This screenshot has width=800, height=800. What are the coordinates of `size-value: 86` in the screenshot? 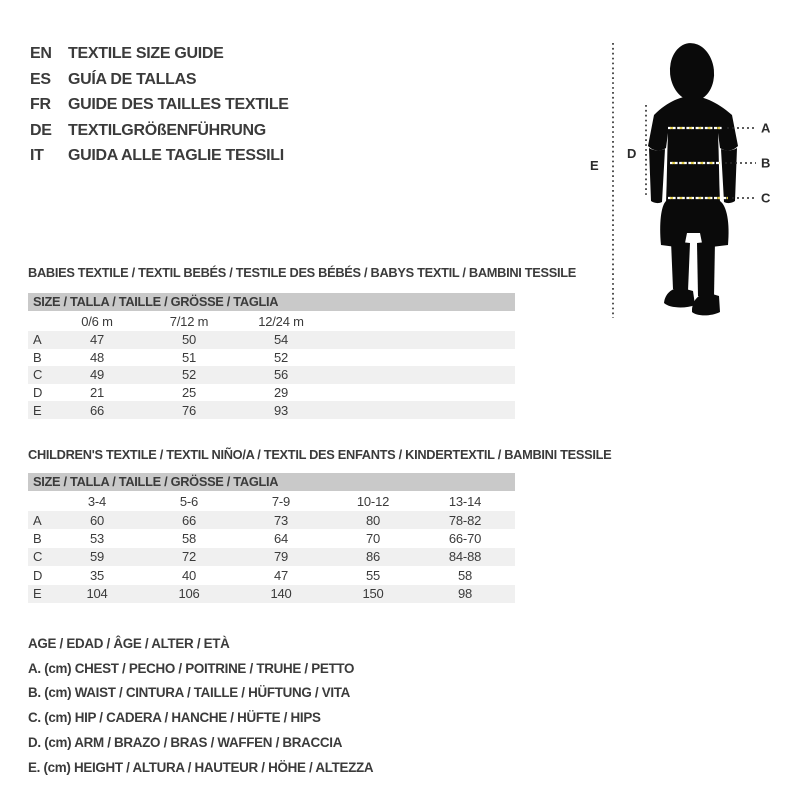 It's located at (373, 557).